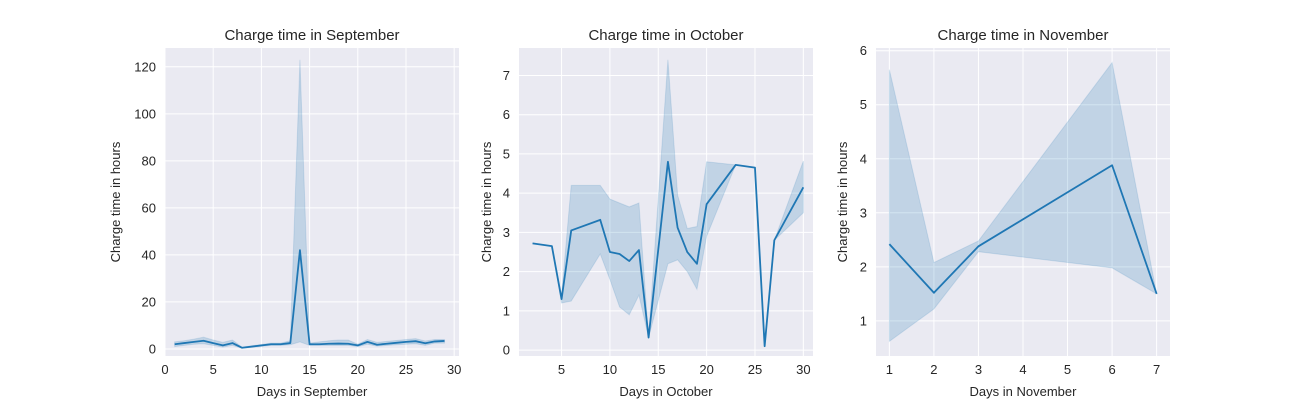  Describe the element at coordinates (145, 66) in the screenshot. I see `y-tick-label: 120` at that location.